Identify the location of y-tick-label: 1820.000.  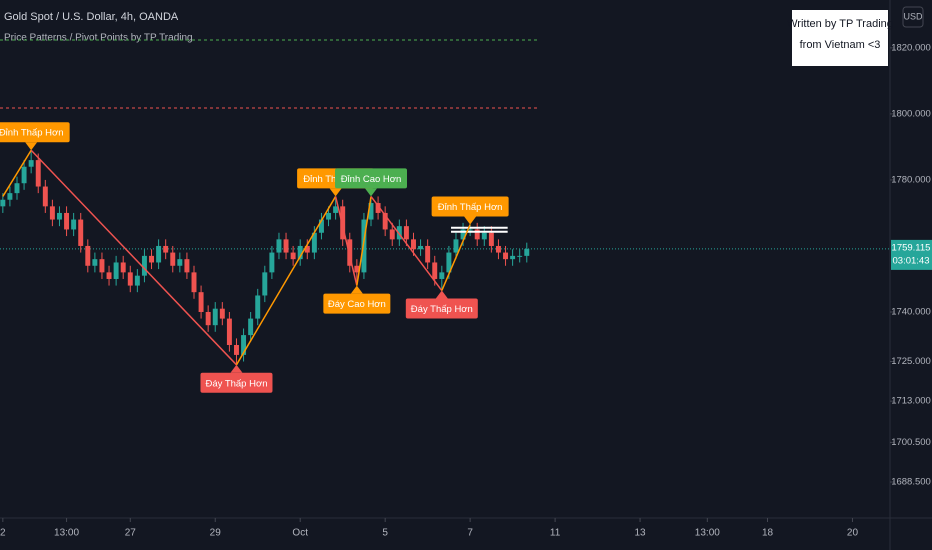
(911, 47).